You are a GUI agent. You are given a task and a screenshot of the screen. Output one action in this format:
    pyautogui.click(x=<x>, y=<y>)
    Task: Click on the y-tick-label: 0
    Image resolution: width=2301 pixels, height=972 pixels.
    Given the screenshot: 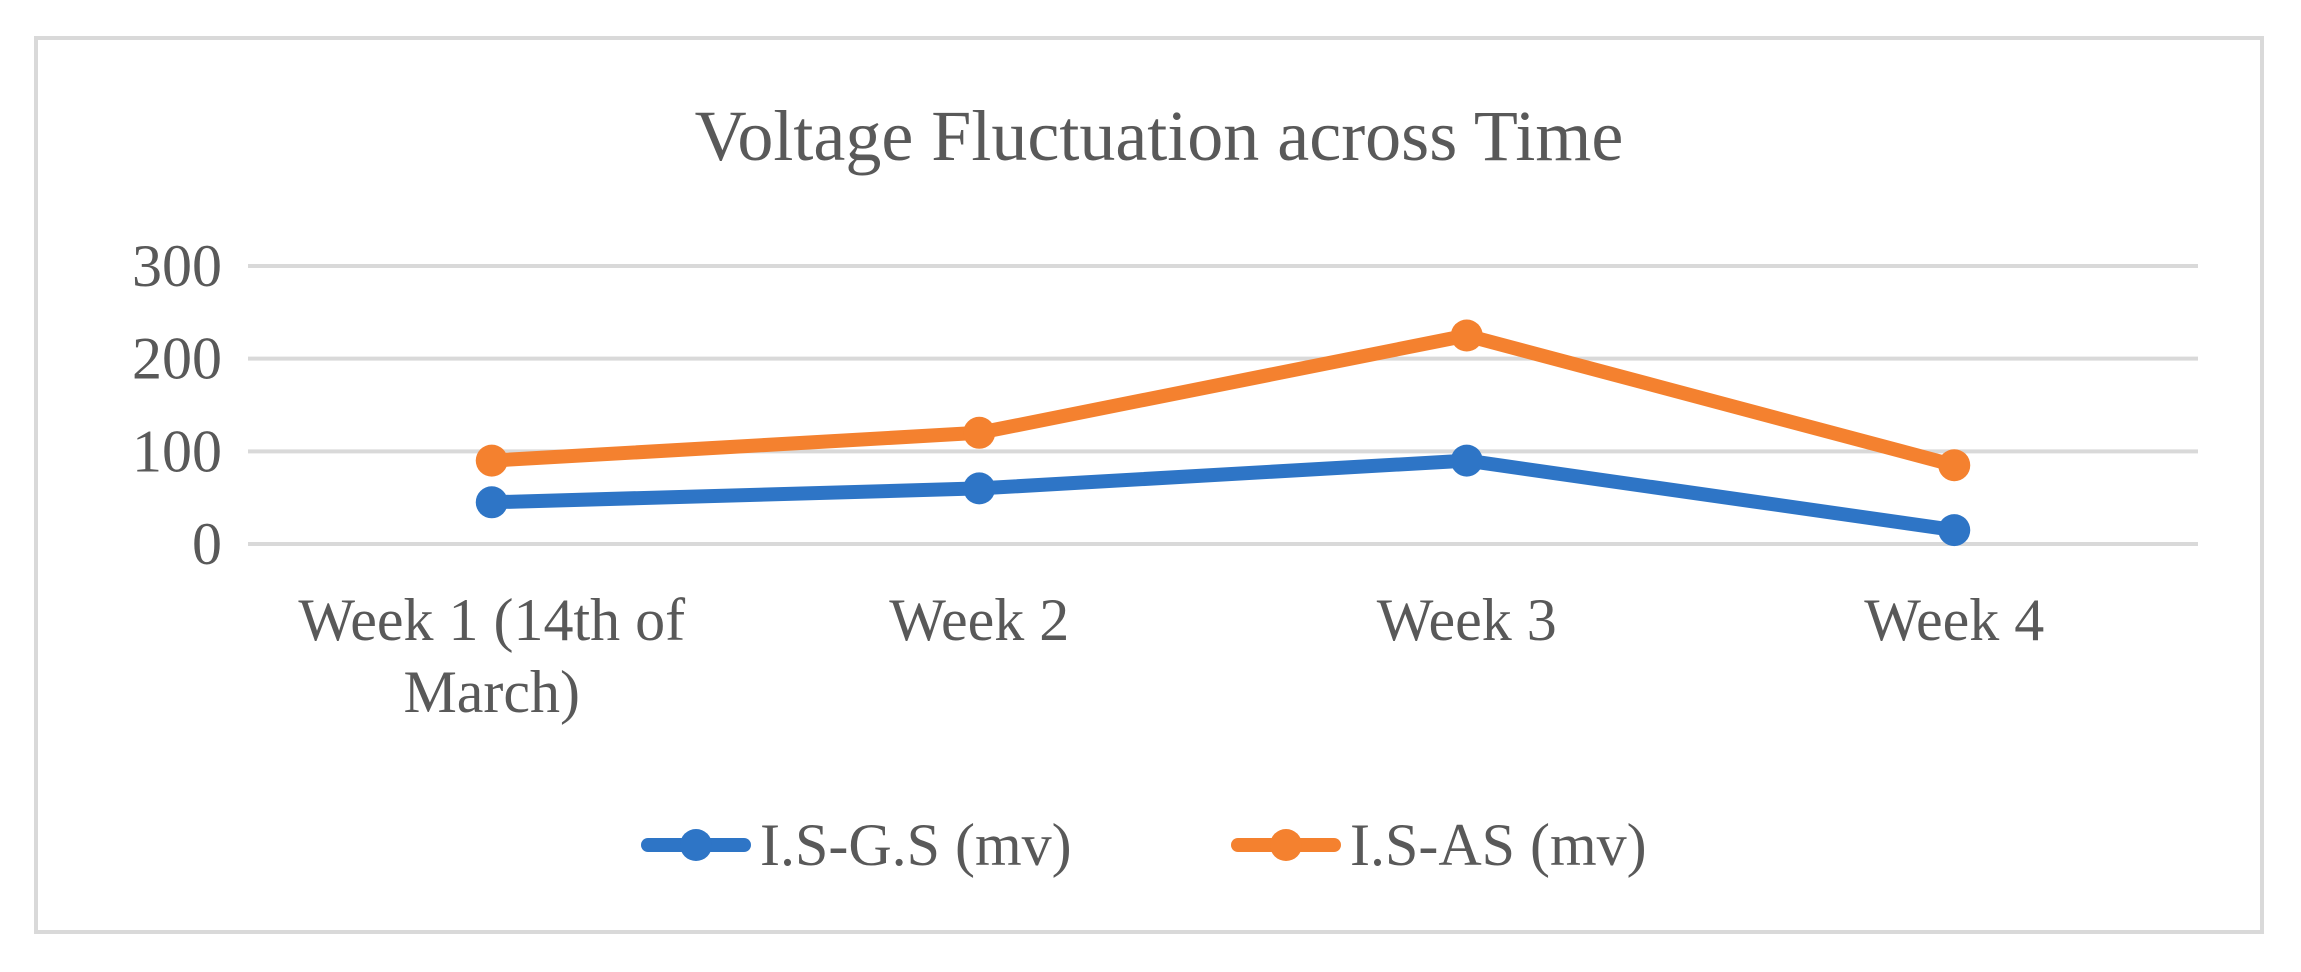 What is the action you would take?
    pyautogui.click(x=207, y=544)
    